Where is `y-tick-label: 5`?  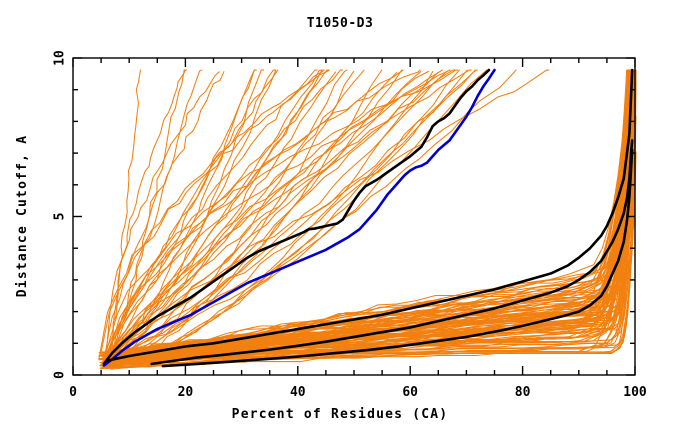
y-tick-label: 5 is located at coordinates (60, 217).